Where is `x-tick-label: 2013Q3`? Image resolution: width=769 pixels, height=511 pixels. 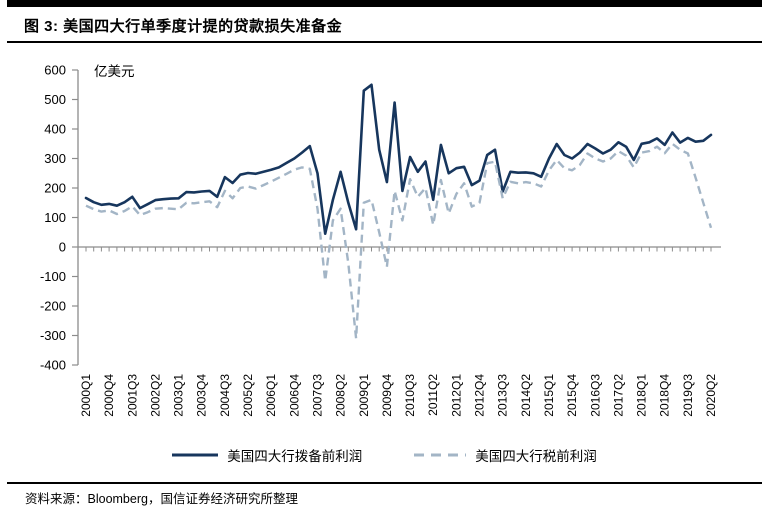
x-tick-label: 2013Q3 is located at coordinates (503, 395).